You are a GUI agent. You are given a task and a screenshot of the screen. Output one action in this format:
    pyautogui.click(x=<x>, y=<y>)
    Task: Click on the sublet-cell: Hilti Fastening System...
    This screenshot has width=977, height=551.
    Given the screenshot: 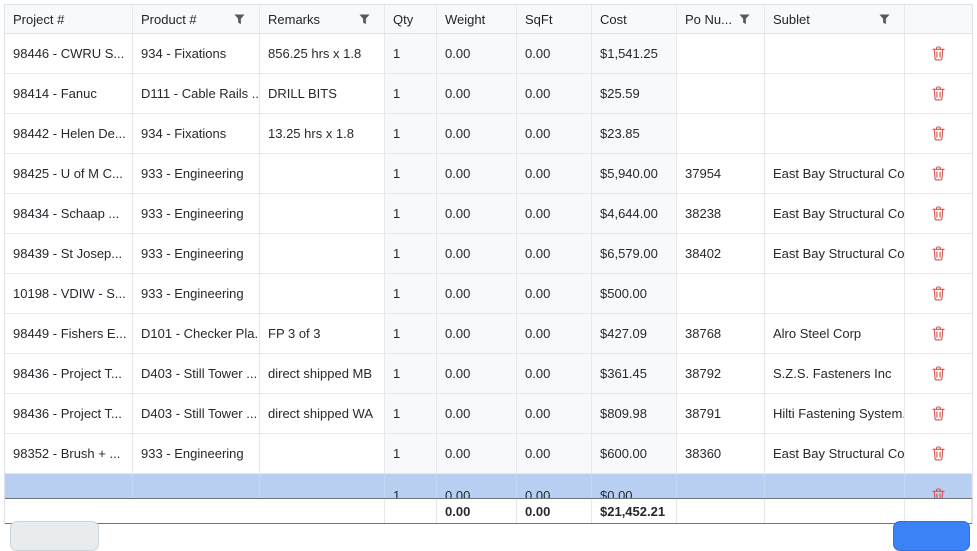 What is the action you would take?
    pyautogui.click(x=835, y=413)
    